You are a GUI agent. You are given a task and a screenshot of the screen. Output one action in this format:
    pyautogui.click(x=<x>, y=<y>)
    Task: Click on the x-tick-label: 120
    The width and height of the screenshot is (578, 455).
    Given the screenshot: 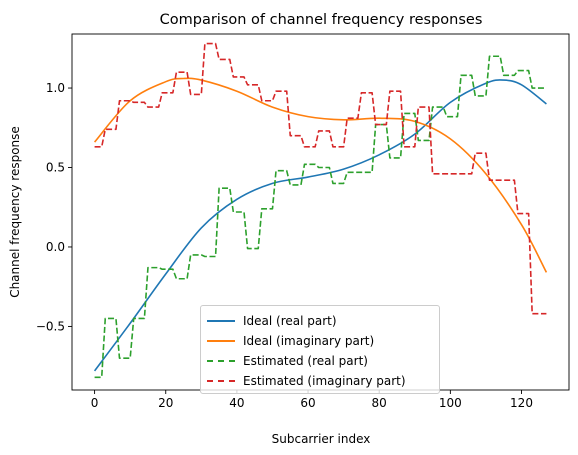 What is the action you would take?
    pyautogui.click(x=521, y=403)
    